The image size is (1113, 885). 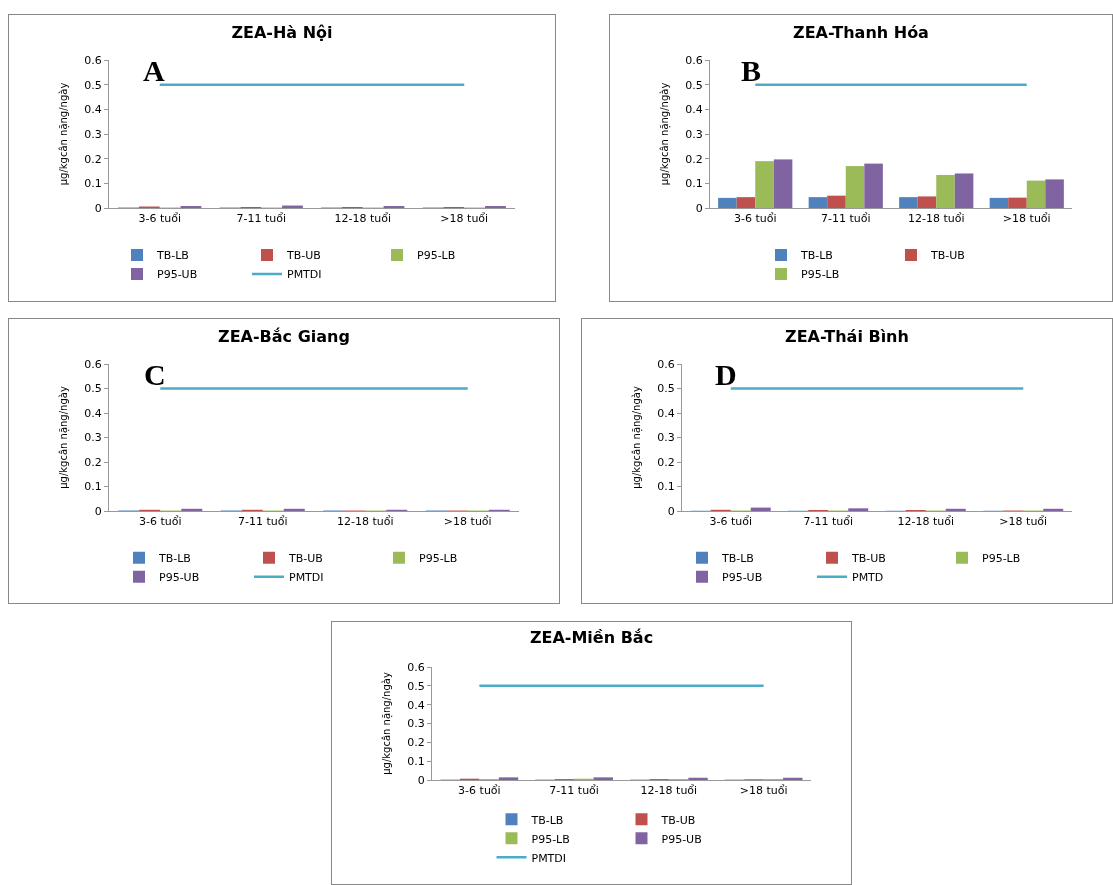 What do you see at coordinates (751, 70) in the screenshot?
I see `annotation: B` at bounding box center [751, 70].